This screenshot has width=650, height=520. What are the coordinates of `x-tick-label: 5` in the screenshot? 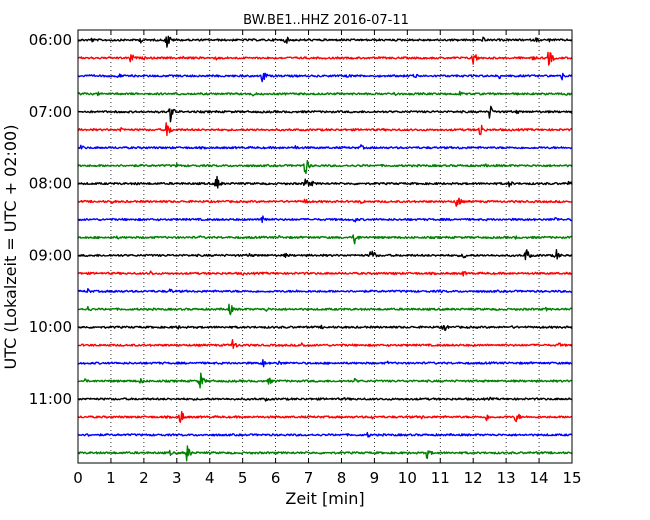 It's located at (243, 478).